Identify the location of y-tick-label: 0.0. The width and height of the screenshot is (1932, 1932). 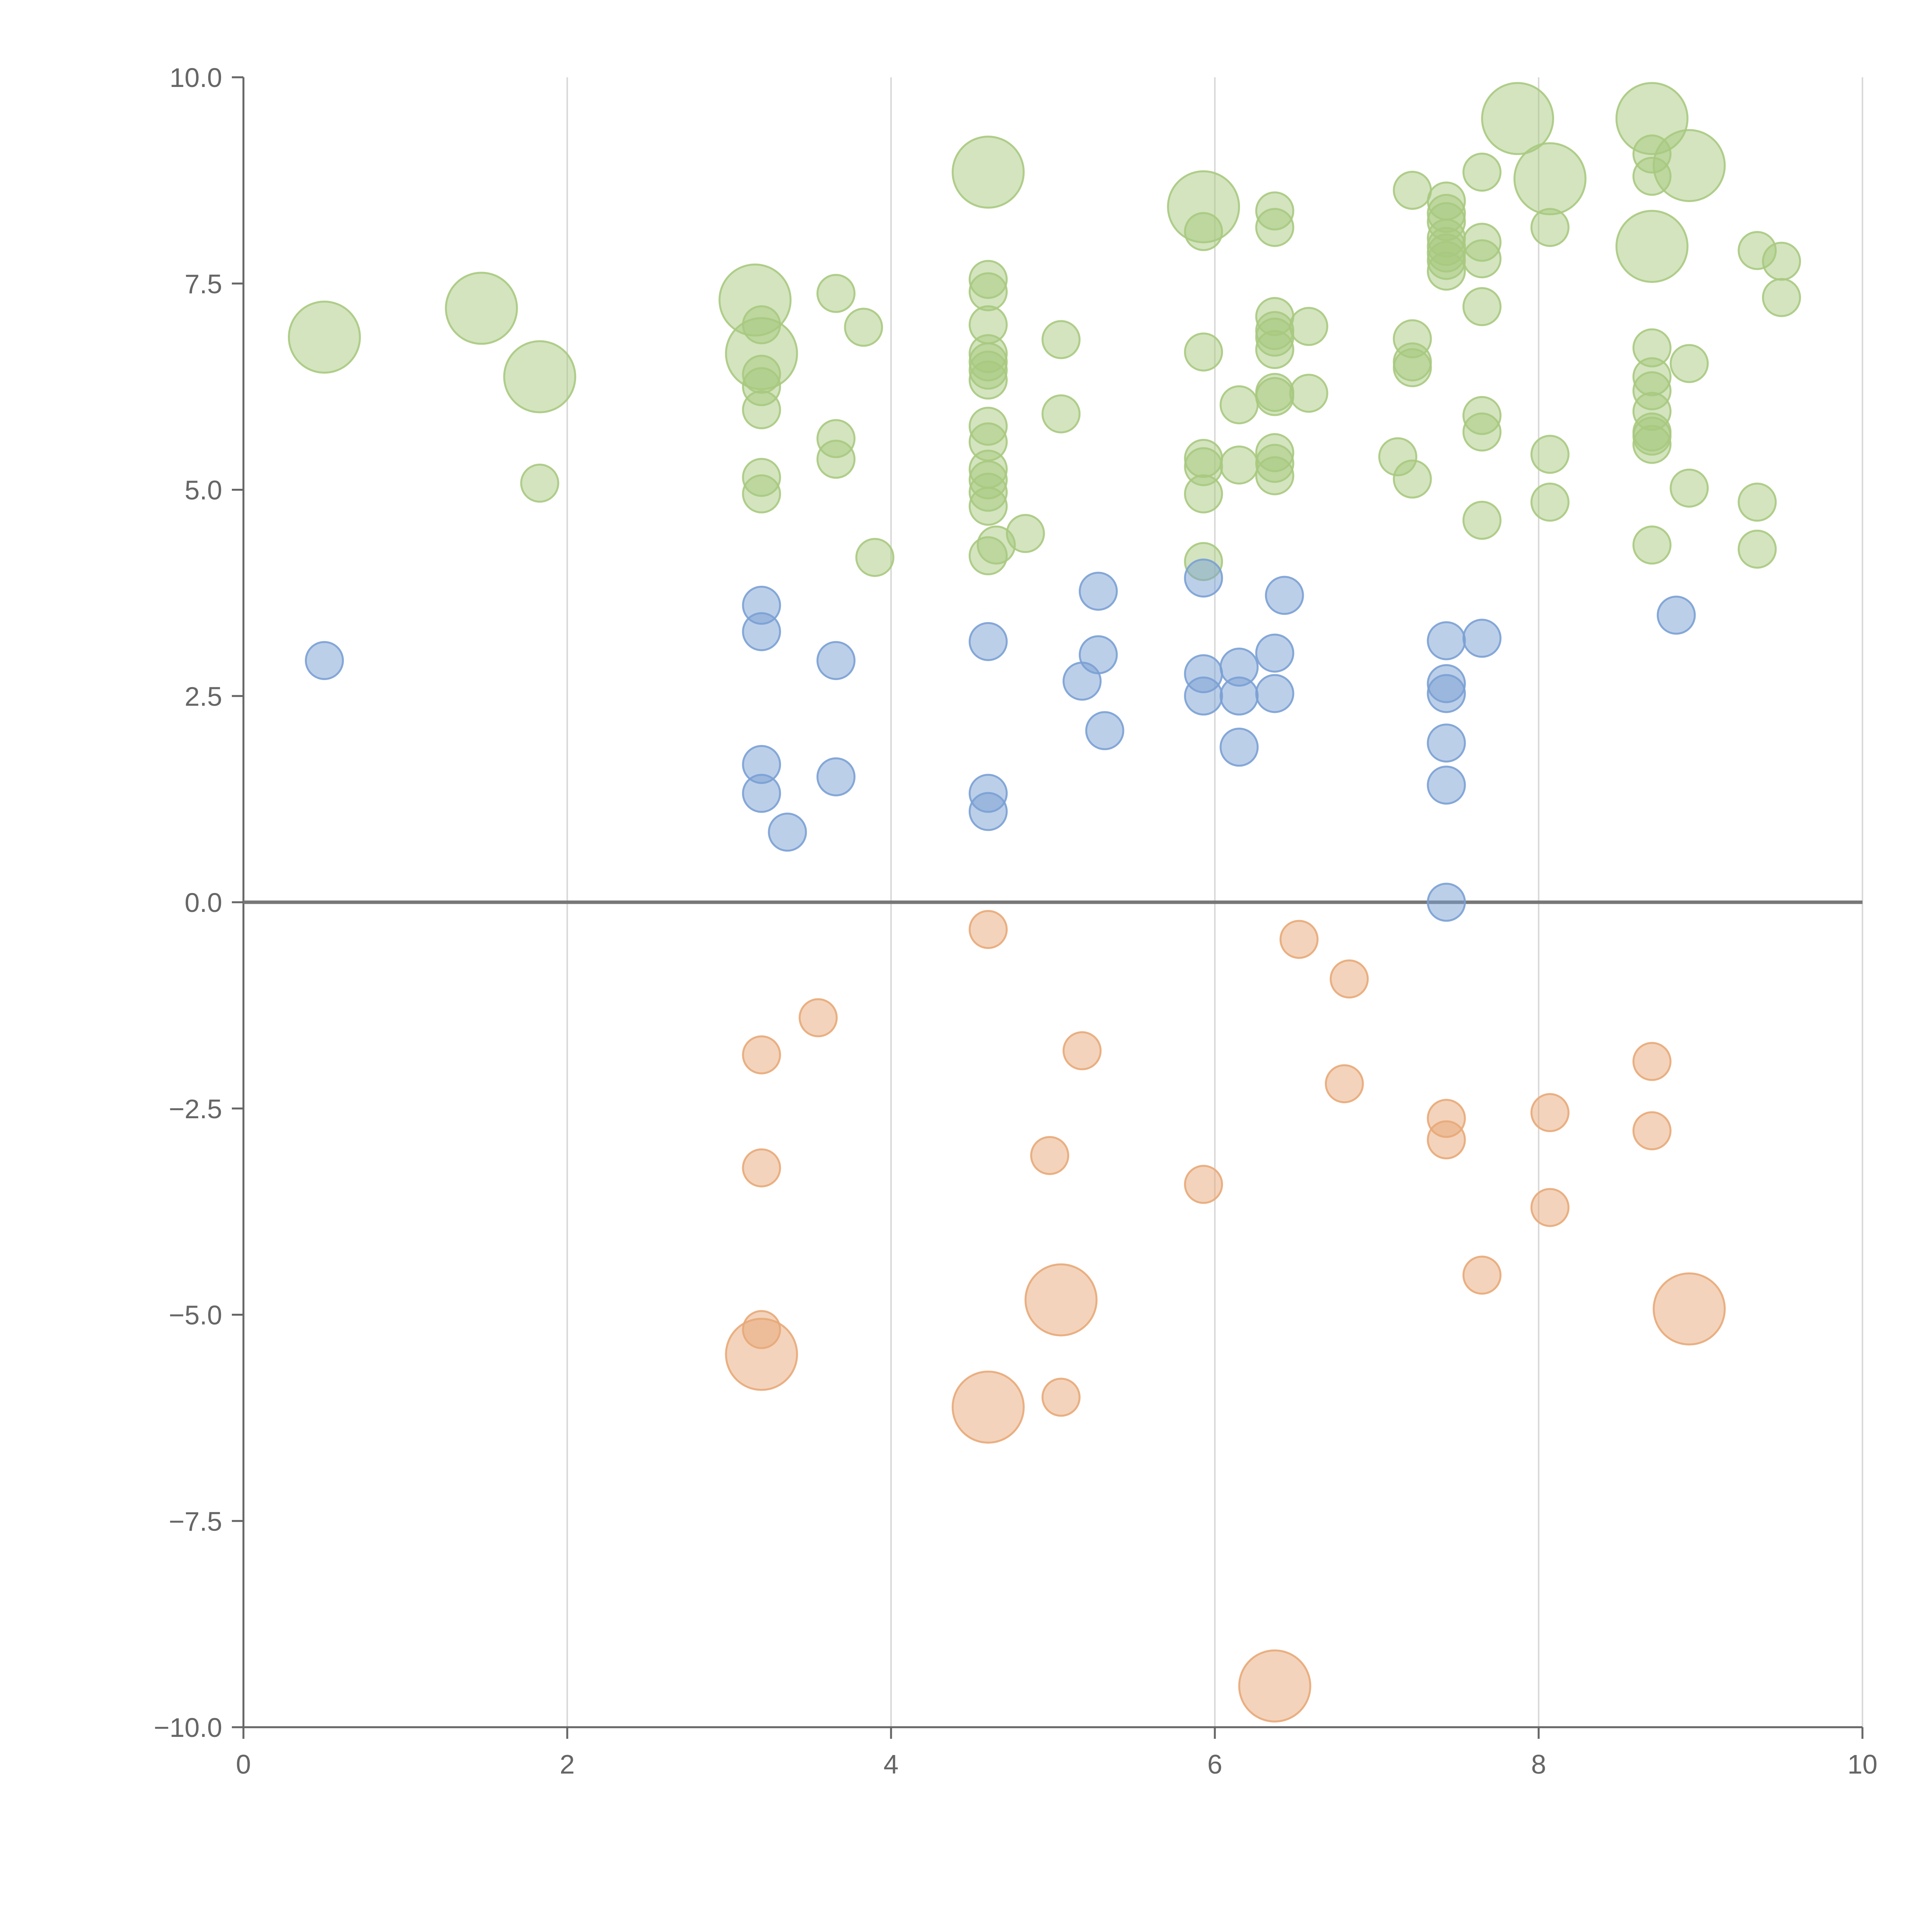
(204, 903).